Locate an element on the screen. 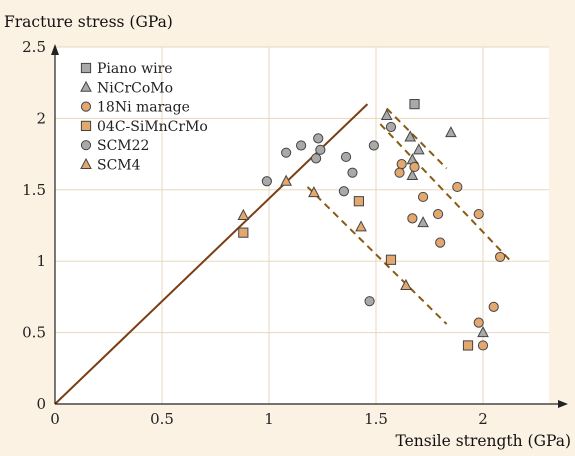 The image size is (575, 456). legend-label: SCM22 is located at coordinates (123, 146).